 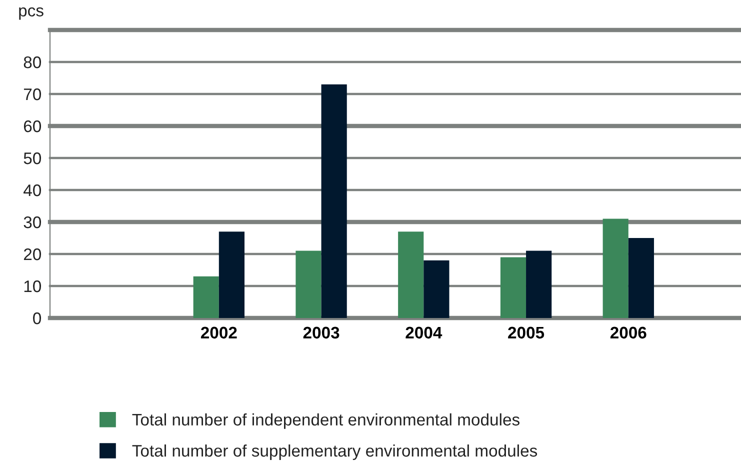 What do you see at coordinates (33, 126) in the screenshot?
I see `y-tick-label: 60` at bounding box center [33, 126].